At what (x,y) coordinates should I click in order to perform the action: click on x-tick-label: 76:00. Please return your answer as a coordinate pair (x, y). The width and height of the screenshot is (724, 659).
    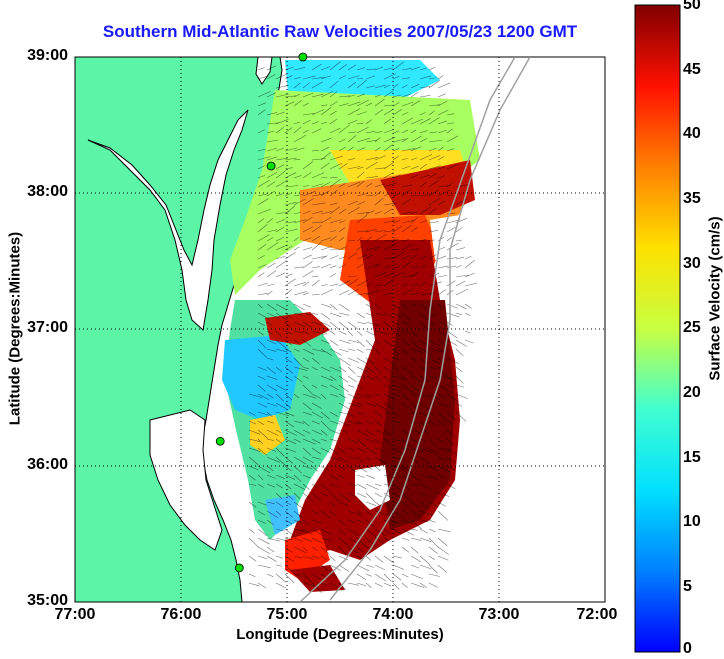
    Looking at the image, I should click on (181, 614).